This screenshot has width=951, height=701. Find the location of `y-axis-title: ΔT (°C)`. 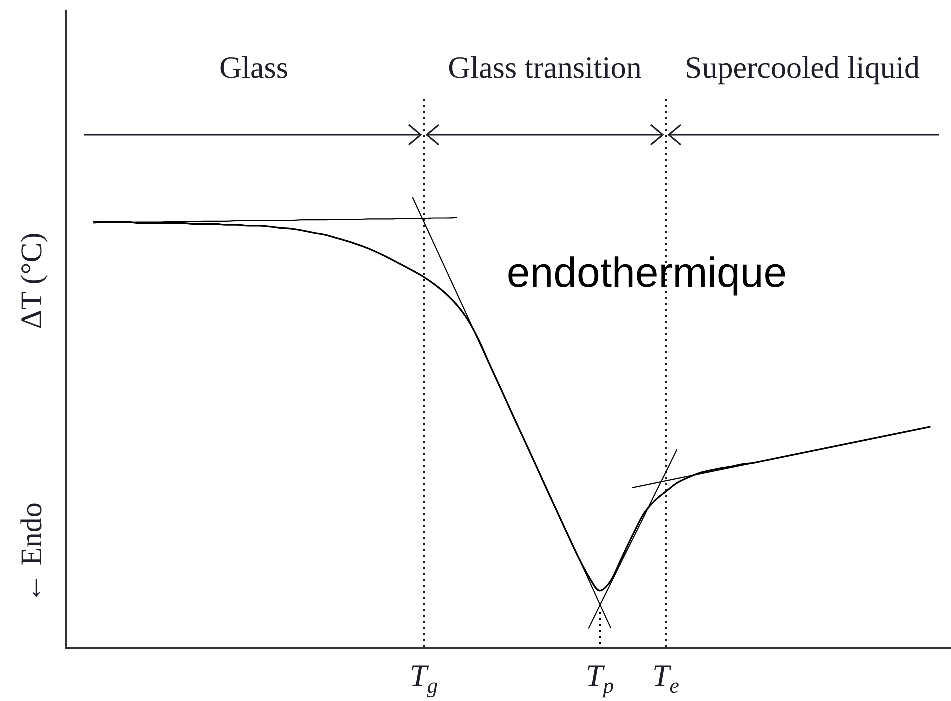

y-axis-title: ΔT (°C) is located at coordinates (32, 281).